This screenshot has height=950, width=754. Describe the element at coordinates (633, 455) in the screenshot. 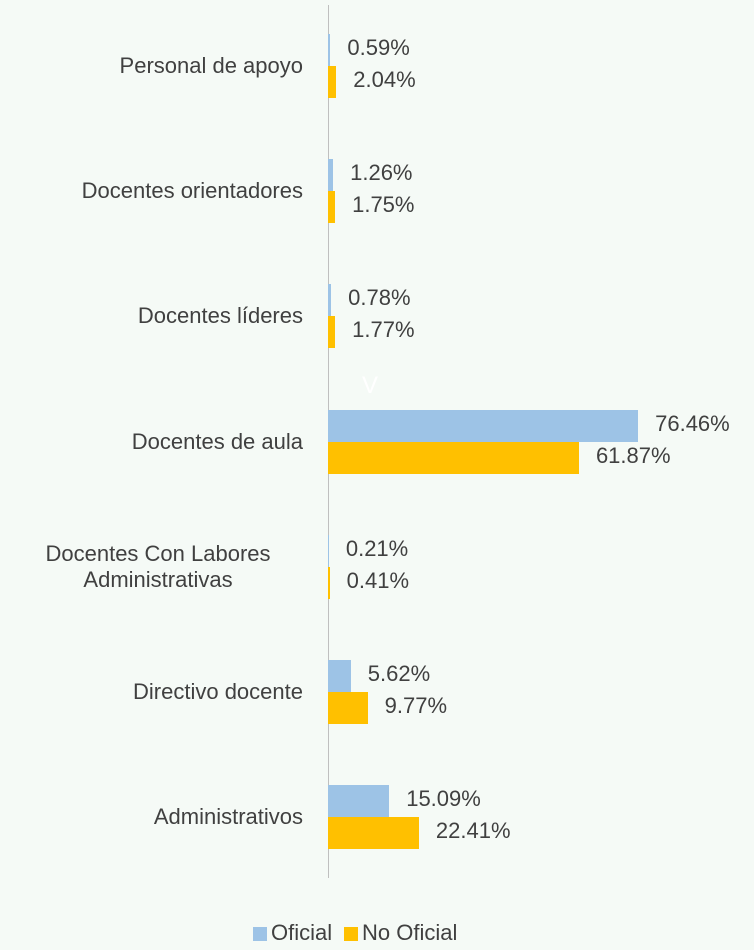

I see `value-label: 61.87%` at that location.